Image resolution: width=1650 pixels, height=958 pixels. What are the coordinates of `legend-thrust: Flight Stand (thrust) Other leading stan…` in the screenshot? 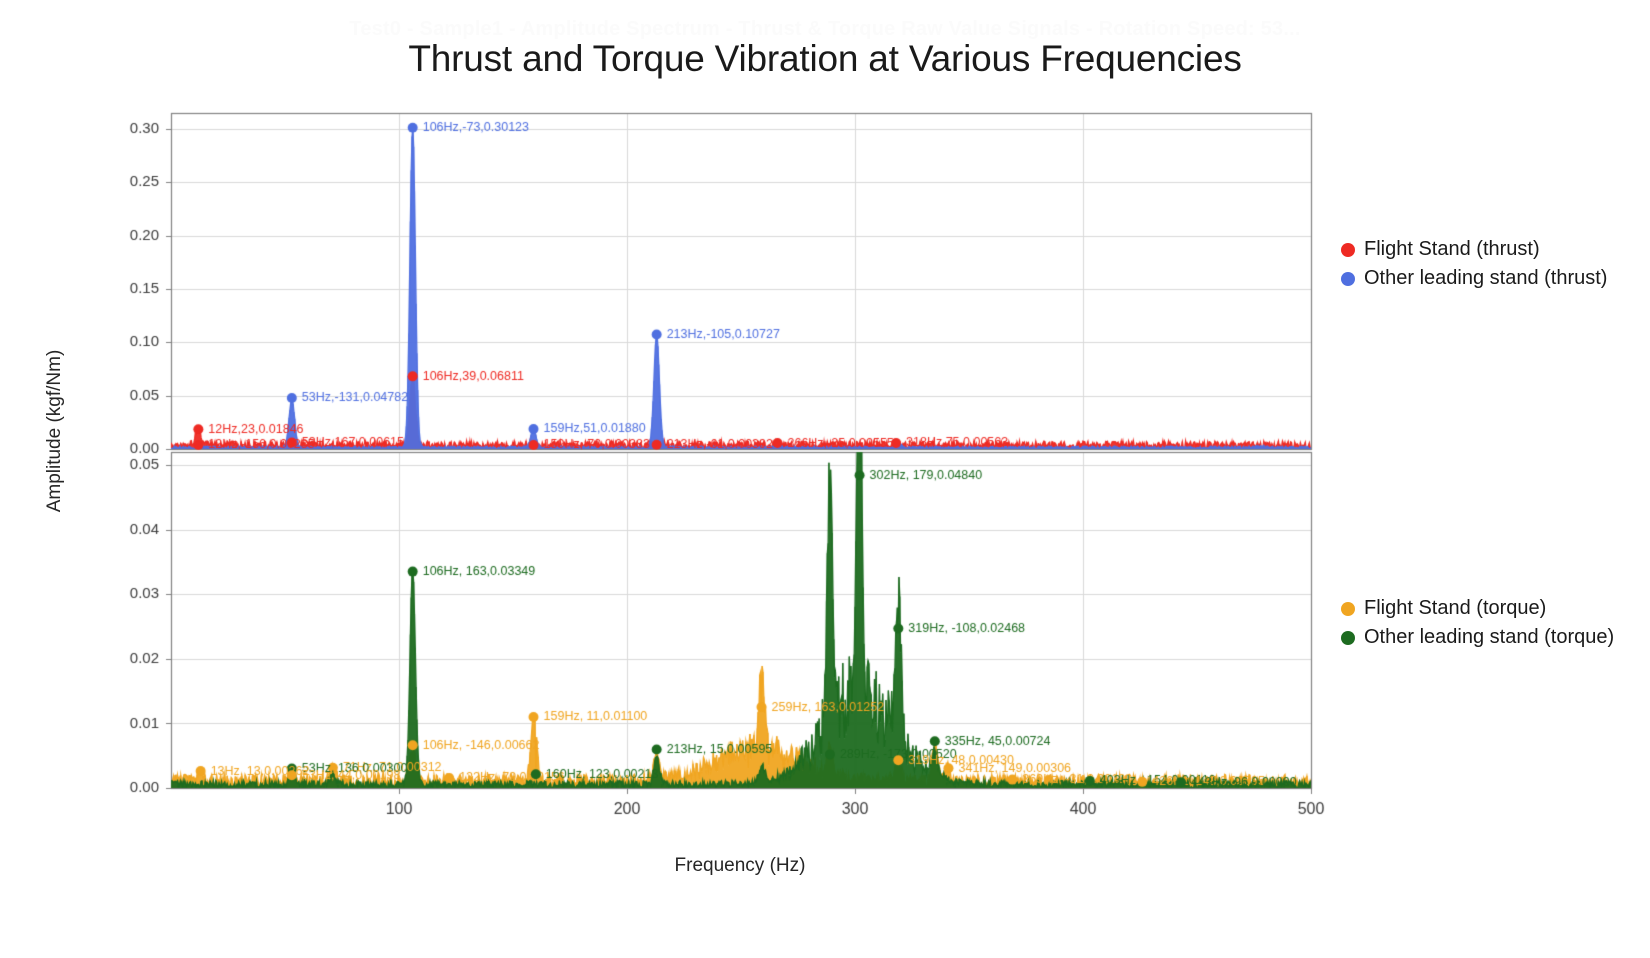 It's located at (1474, 265).